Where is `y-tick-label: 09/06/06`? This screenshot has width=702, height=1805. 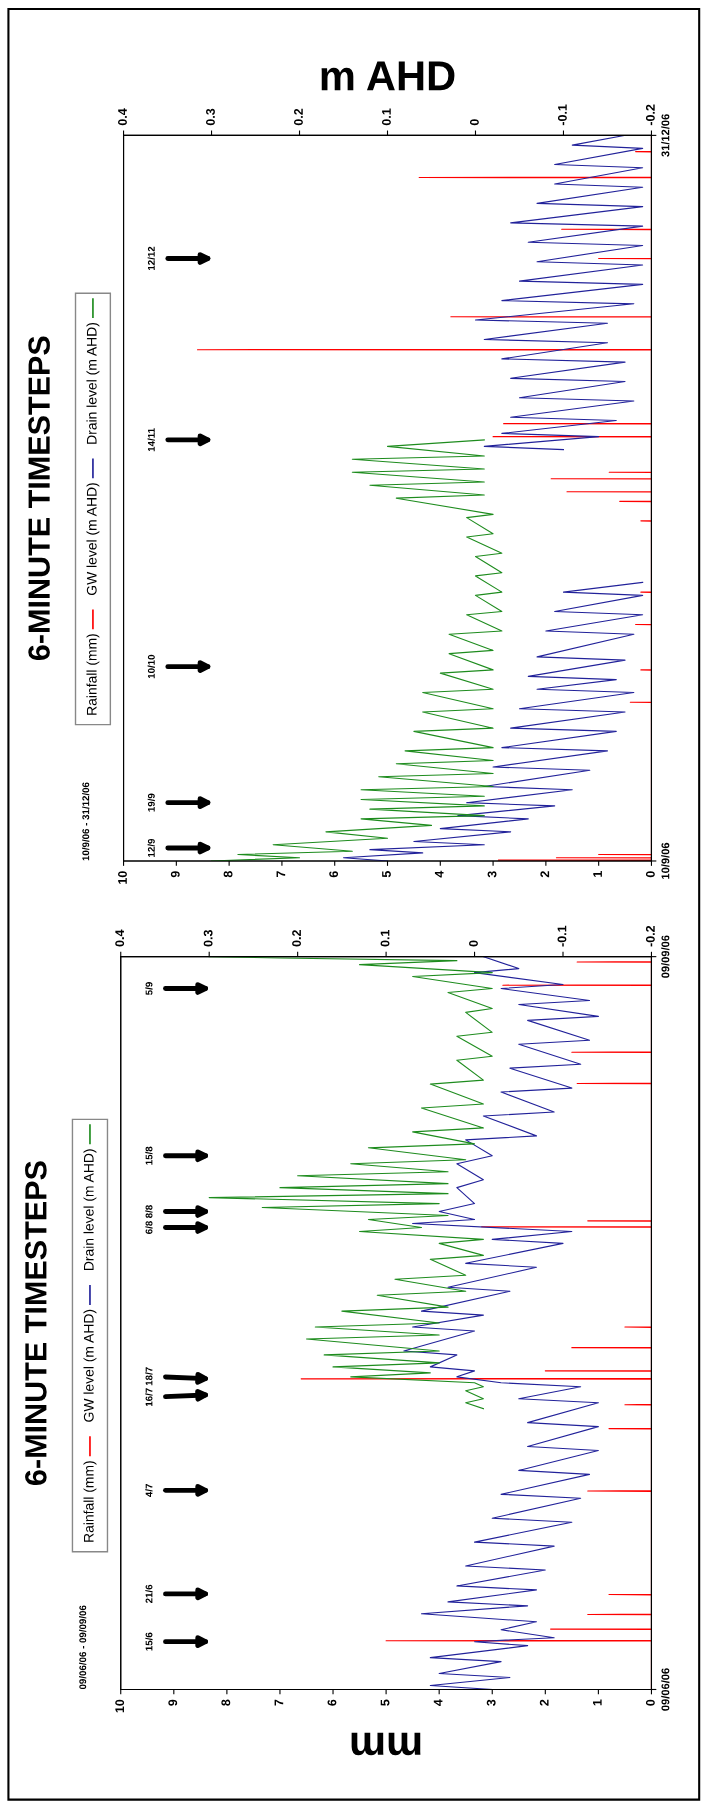 y-tick-label: 09/06/06 is located at coordinates (665, 1689).